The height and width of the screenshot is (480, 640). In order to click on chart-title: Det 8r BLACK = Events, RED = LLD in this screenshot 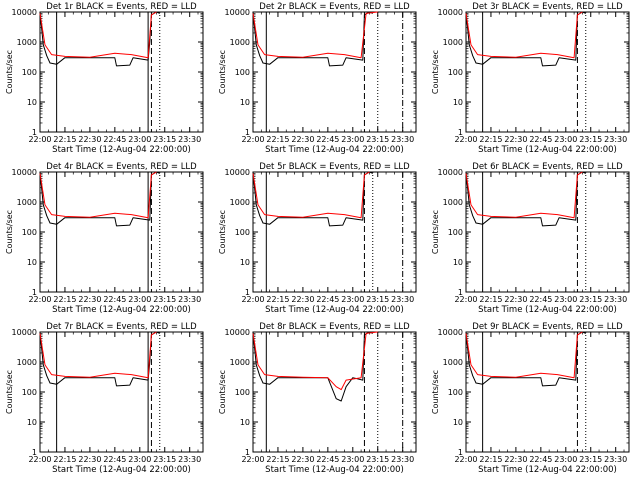, I will do `click(334, 327)`.